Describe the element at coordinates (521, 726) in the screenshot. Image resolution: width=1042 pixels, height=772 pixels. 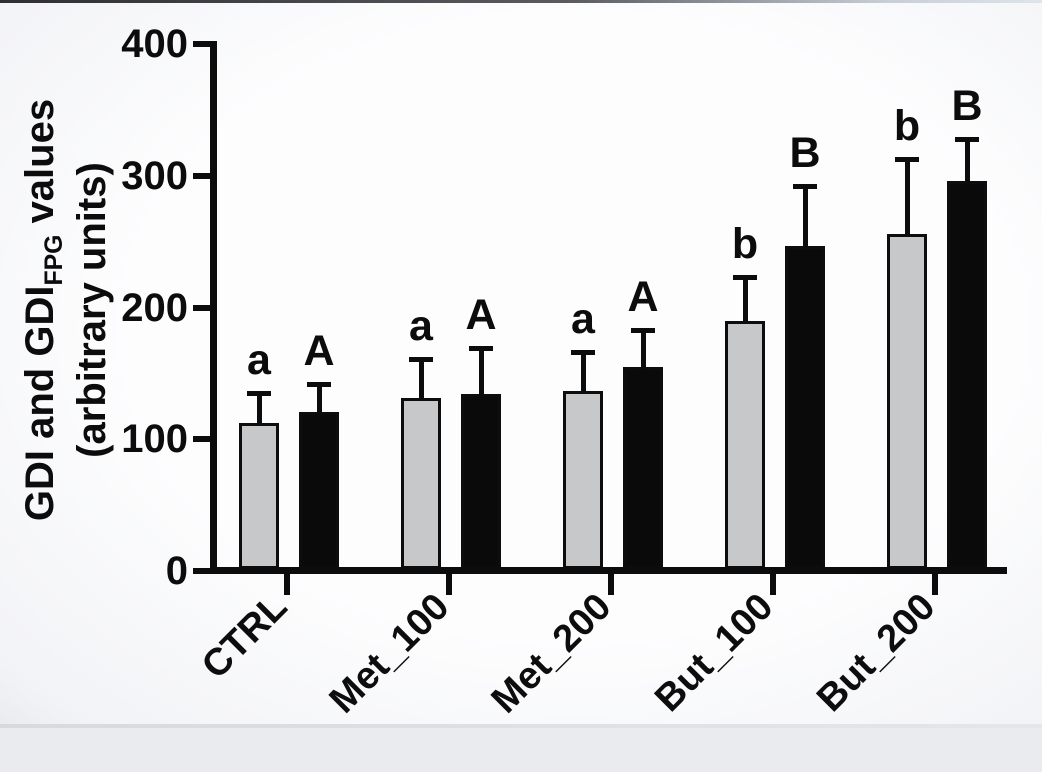
I see `image-bottom-edge` at that location.